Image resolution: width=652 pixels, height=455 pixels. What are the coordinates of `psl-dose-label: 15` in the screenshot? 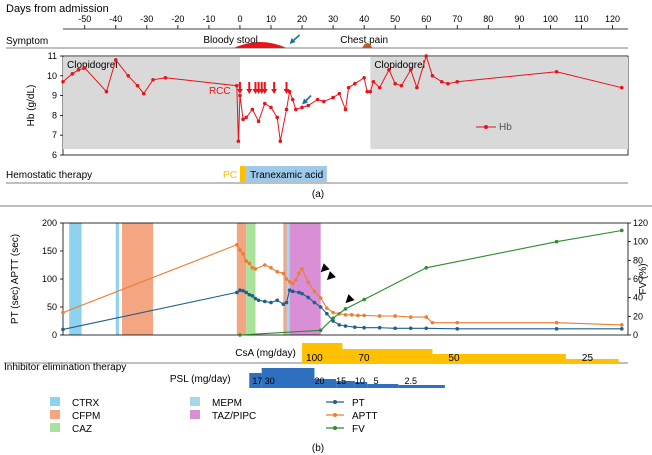 It's located at (341, 381).